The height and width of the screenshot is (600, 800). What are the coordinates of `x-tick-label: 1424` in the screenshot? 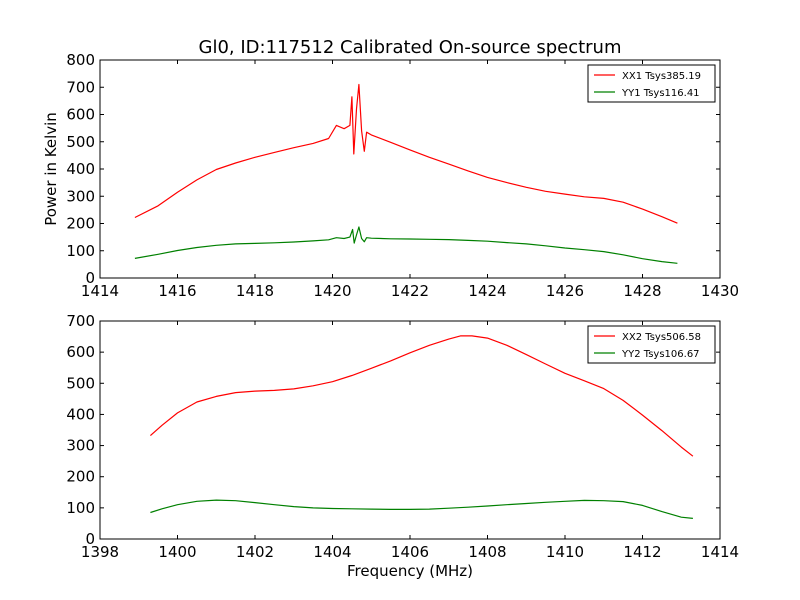 It's located at (487, 291).